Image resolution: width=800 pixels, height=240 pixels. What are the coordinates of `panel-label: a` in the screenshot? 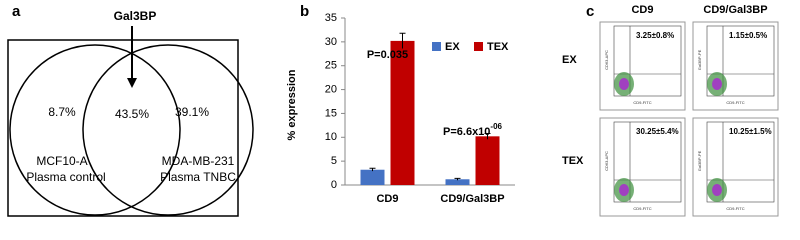 It's located at (16, 11).